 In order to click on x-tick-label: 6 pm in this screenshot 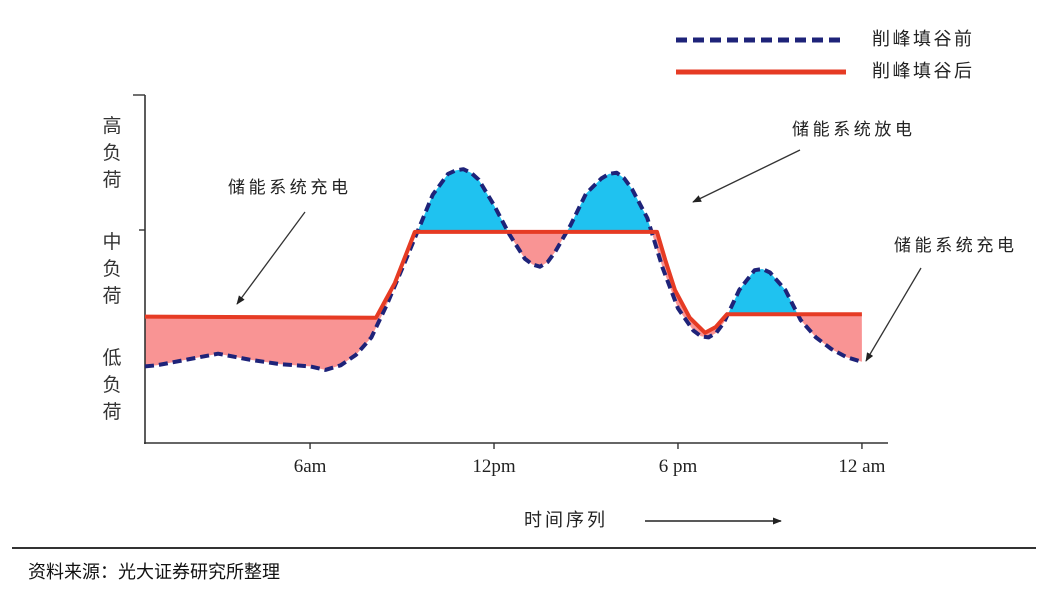, I will do `click(678, 466)`.